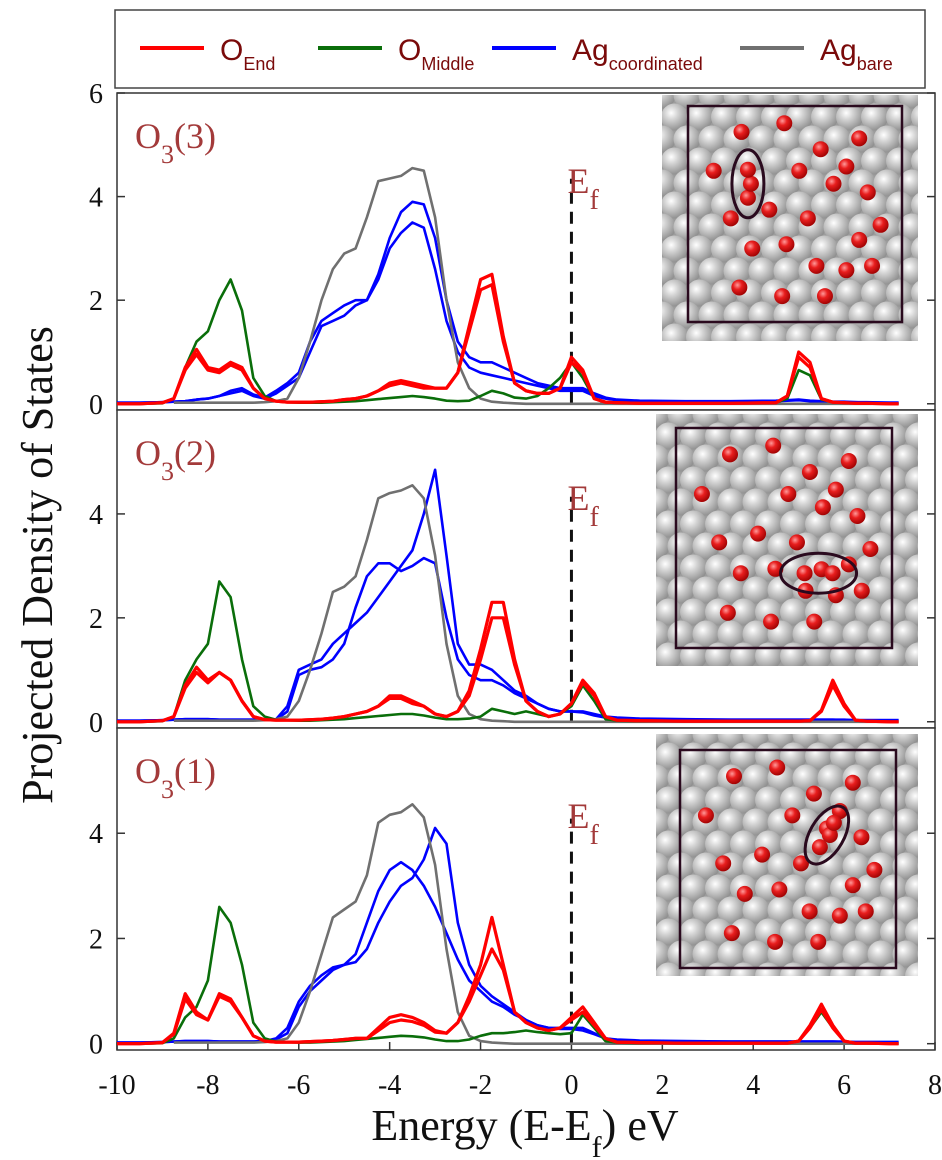 This screenshot has width=942, height=1160. What do you see at coordinates (935, 1085) in the screenshot?
I see `x-tick-label: 8` at bounding box center [935, 1085].